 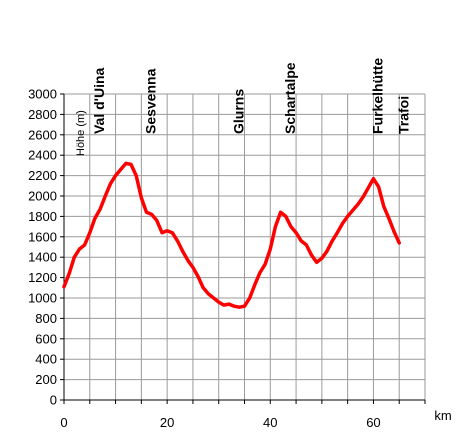 I want to click on place-label: Glurns, so click(x=238, y=111).